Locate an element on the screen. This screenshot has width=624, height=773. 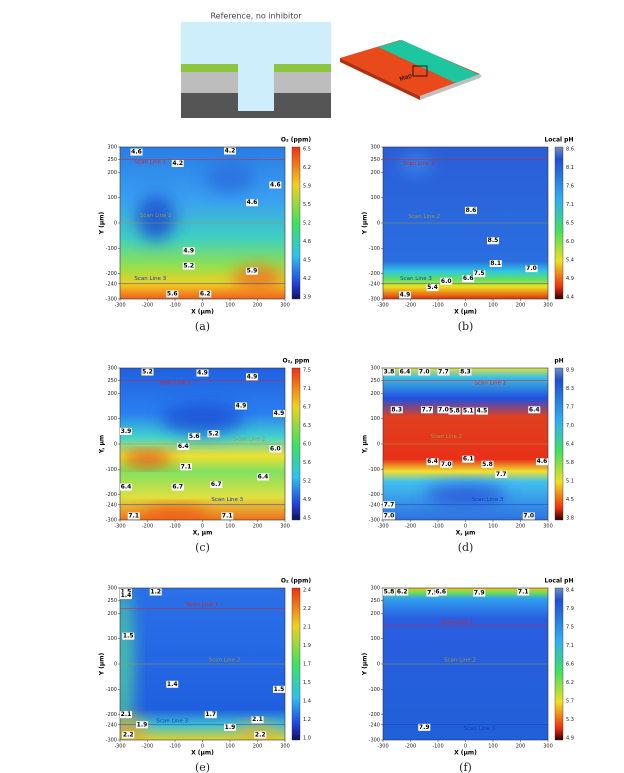
colorbar-tick-label: 7.6 is located at coordinates (570, 187).